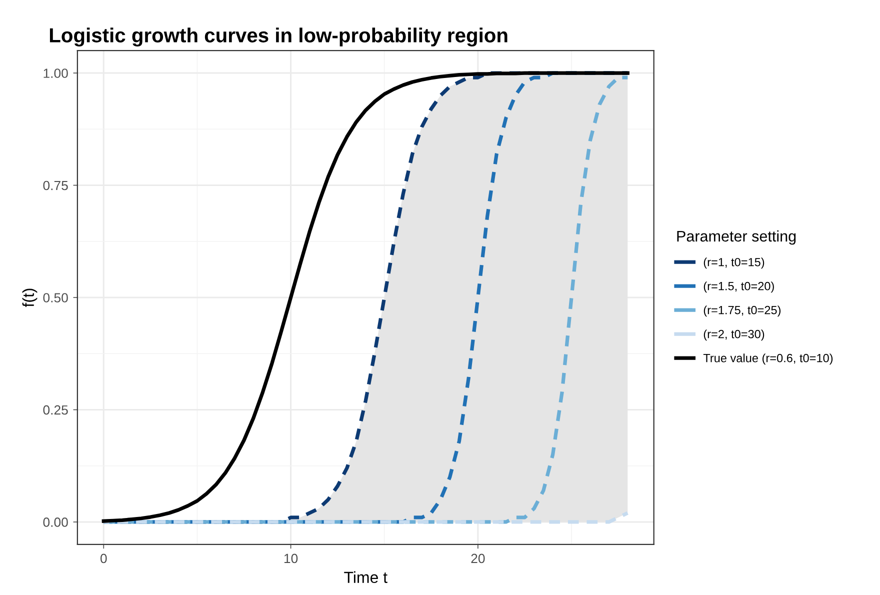 Image resolution: width=880 pixels, height=595 pixels. I want to click on y-tick-label: 0.25, so click(55, 410).